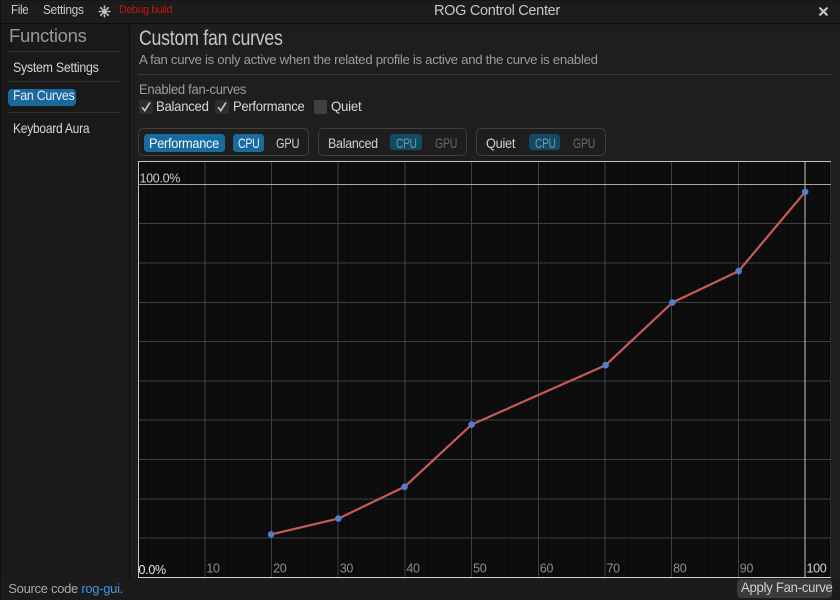  I want to click on svg-text: 60, so click(547, 569).